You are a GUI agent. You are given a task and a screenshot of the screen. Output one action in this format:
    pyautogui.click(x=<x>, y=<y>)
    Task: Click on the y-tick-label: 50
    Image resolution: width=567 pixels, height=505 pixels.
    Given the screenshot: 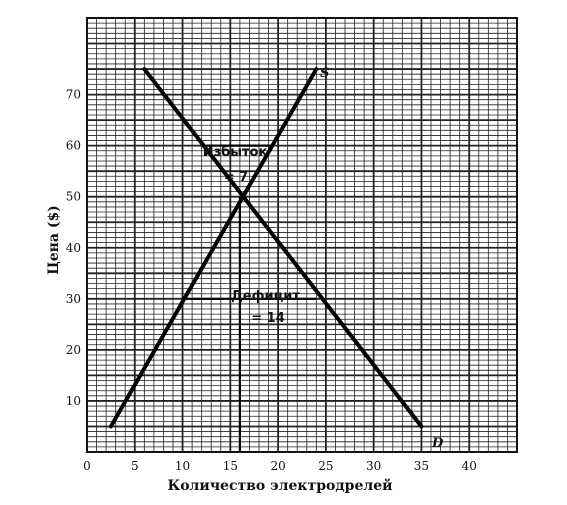 What is the action you would take?
    pyautogui.click(x=73, y=197)
    